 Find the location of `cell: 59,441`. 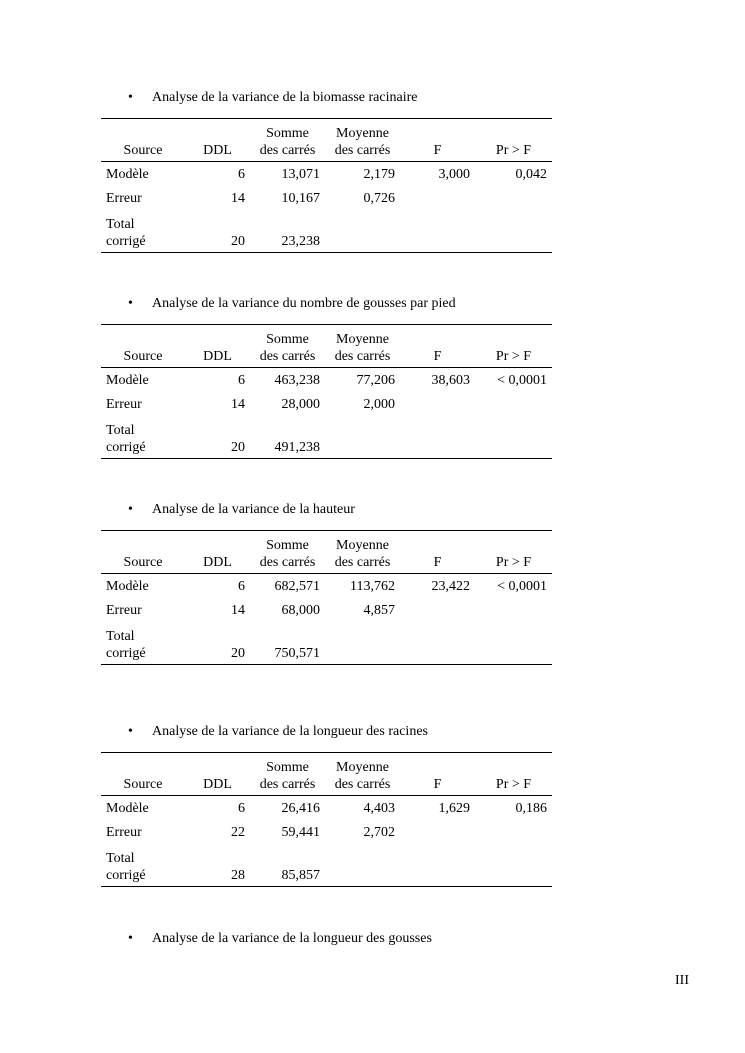

cell: 59,441 is located at coordinates (301, 832).